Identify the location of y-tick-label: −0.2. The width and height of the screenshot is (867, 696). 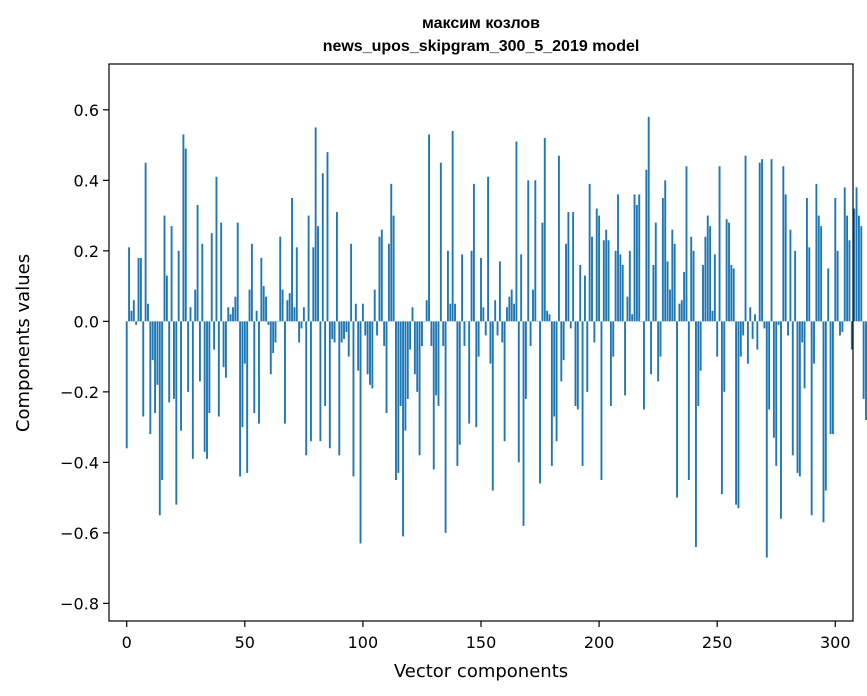
(79, 392).